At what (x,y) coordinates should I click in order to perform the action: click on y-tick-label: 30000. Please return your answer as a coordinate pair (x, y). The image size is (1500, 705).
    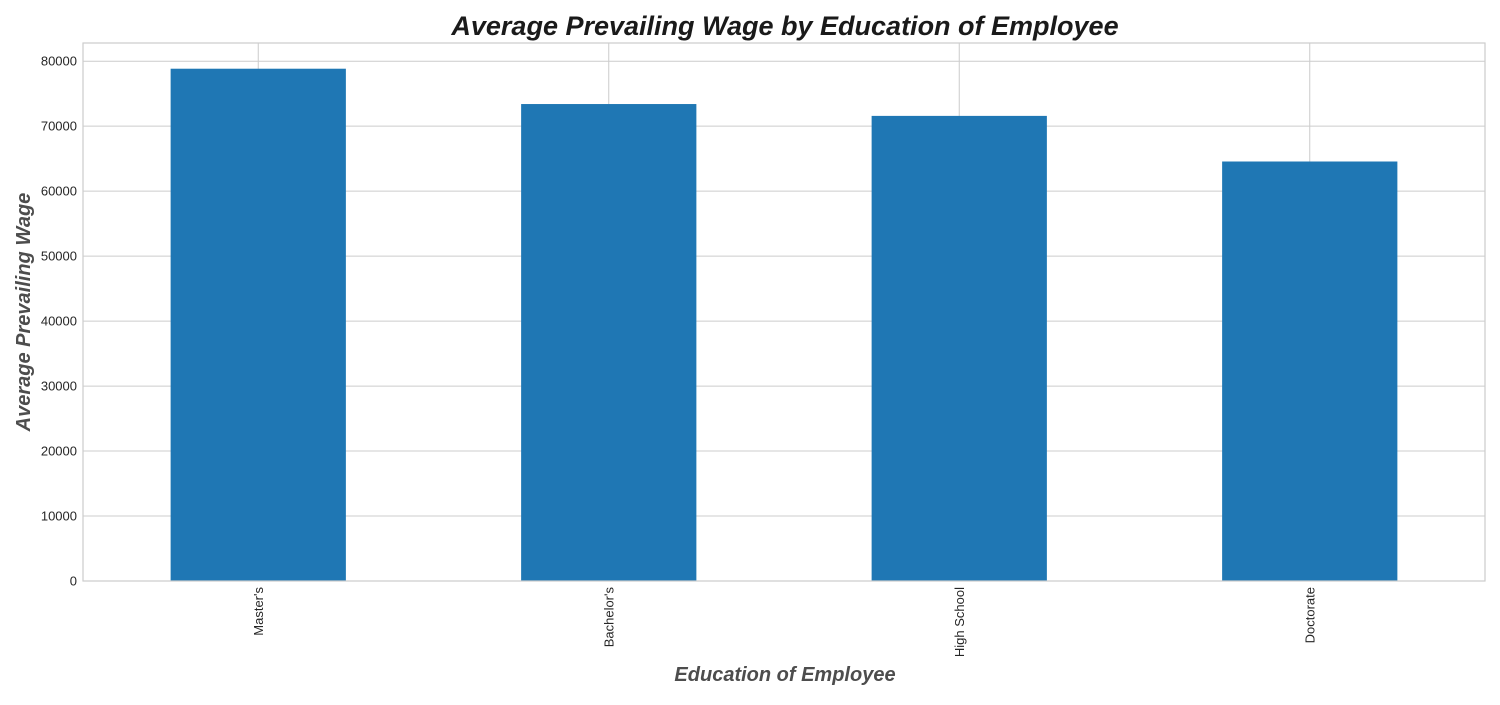
    Looking at the image, I should click on (59, 386).